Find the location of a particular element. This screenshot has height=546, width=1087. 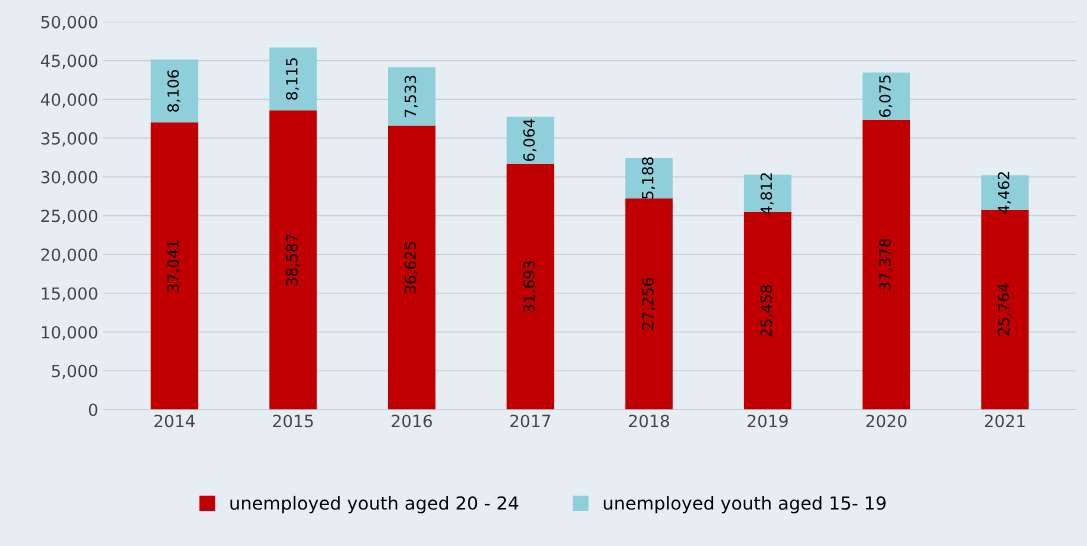

legend-label: unemployed youth aged 15- 19 is located at coordinates (744, 504).